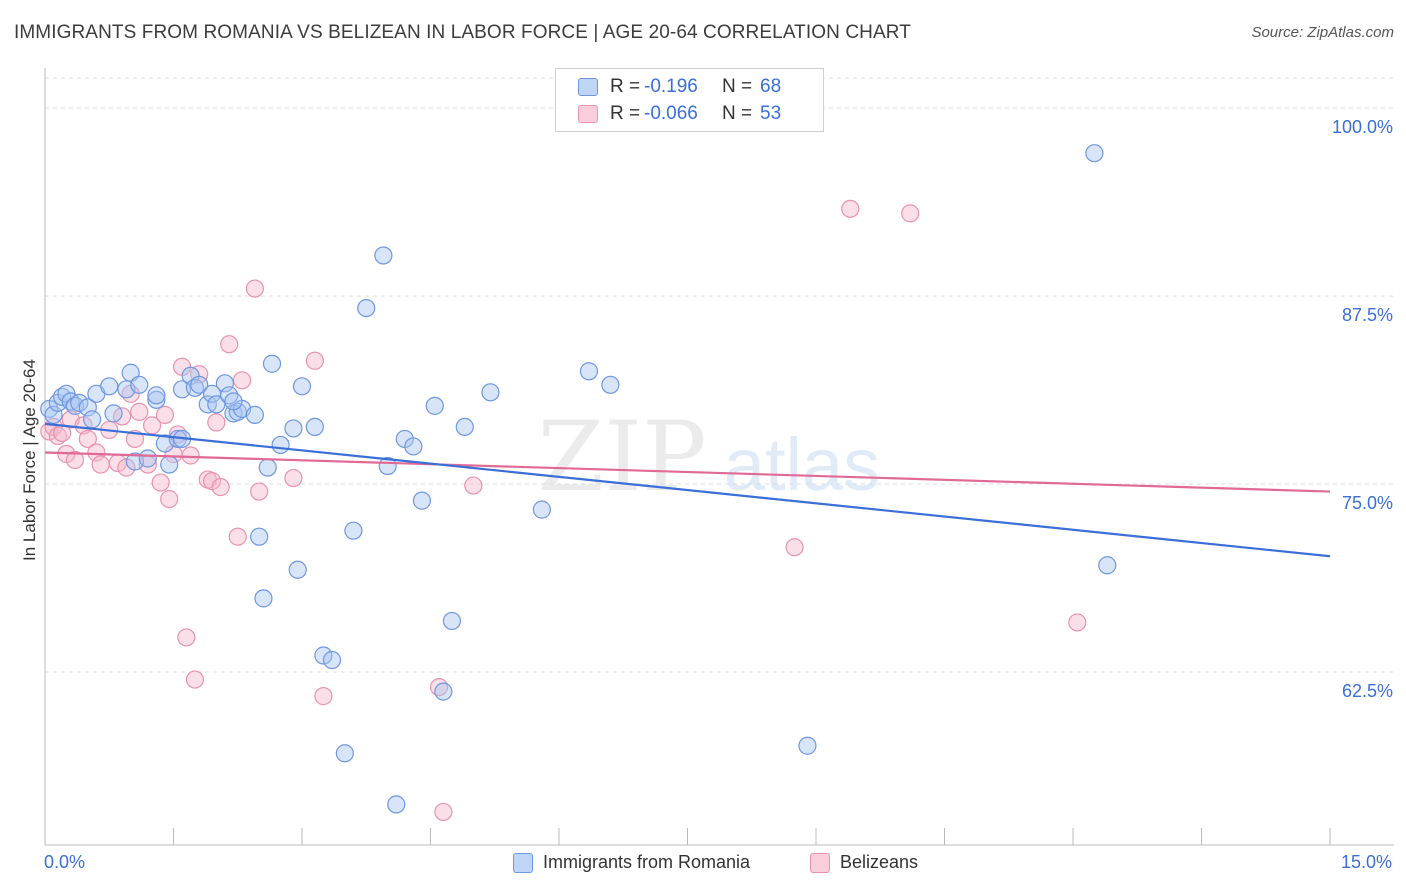  I want to click on x-tick-max: 15.0%, so click(1366, 862).